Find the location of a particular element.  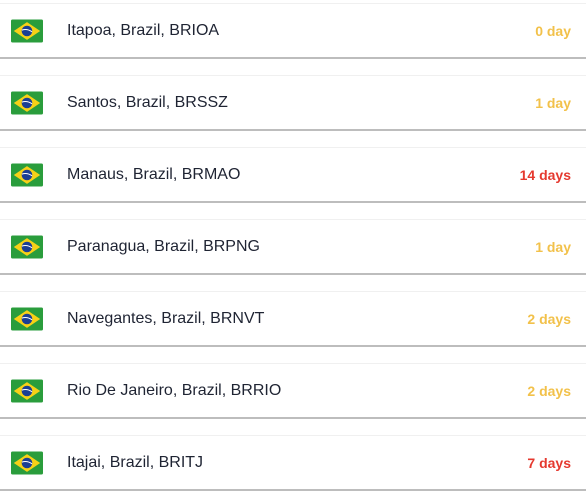

port-row: Paranagua, Brazil, BRPNG 1 day is located at coordinates (293, 247).